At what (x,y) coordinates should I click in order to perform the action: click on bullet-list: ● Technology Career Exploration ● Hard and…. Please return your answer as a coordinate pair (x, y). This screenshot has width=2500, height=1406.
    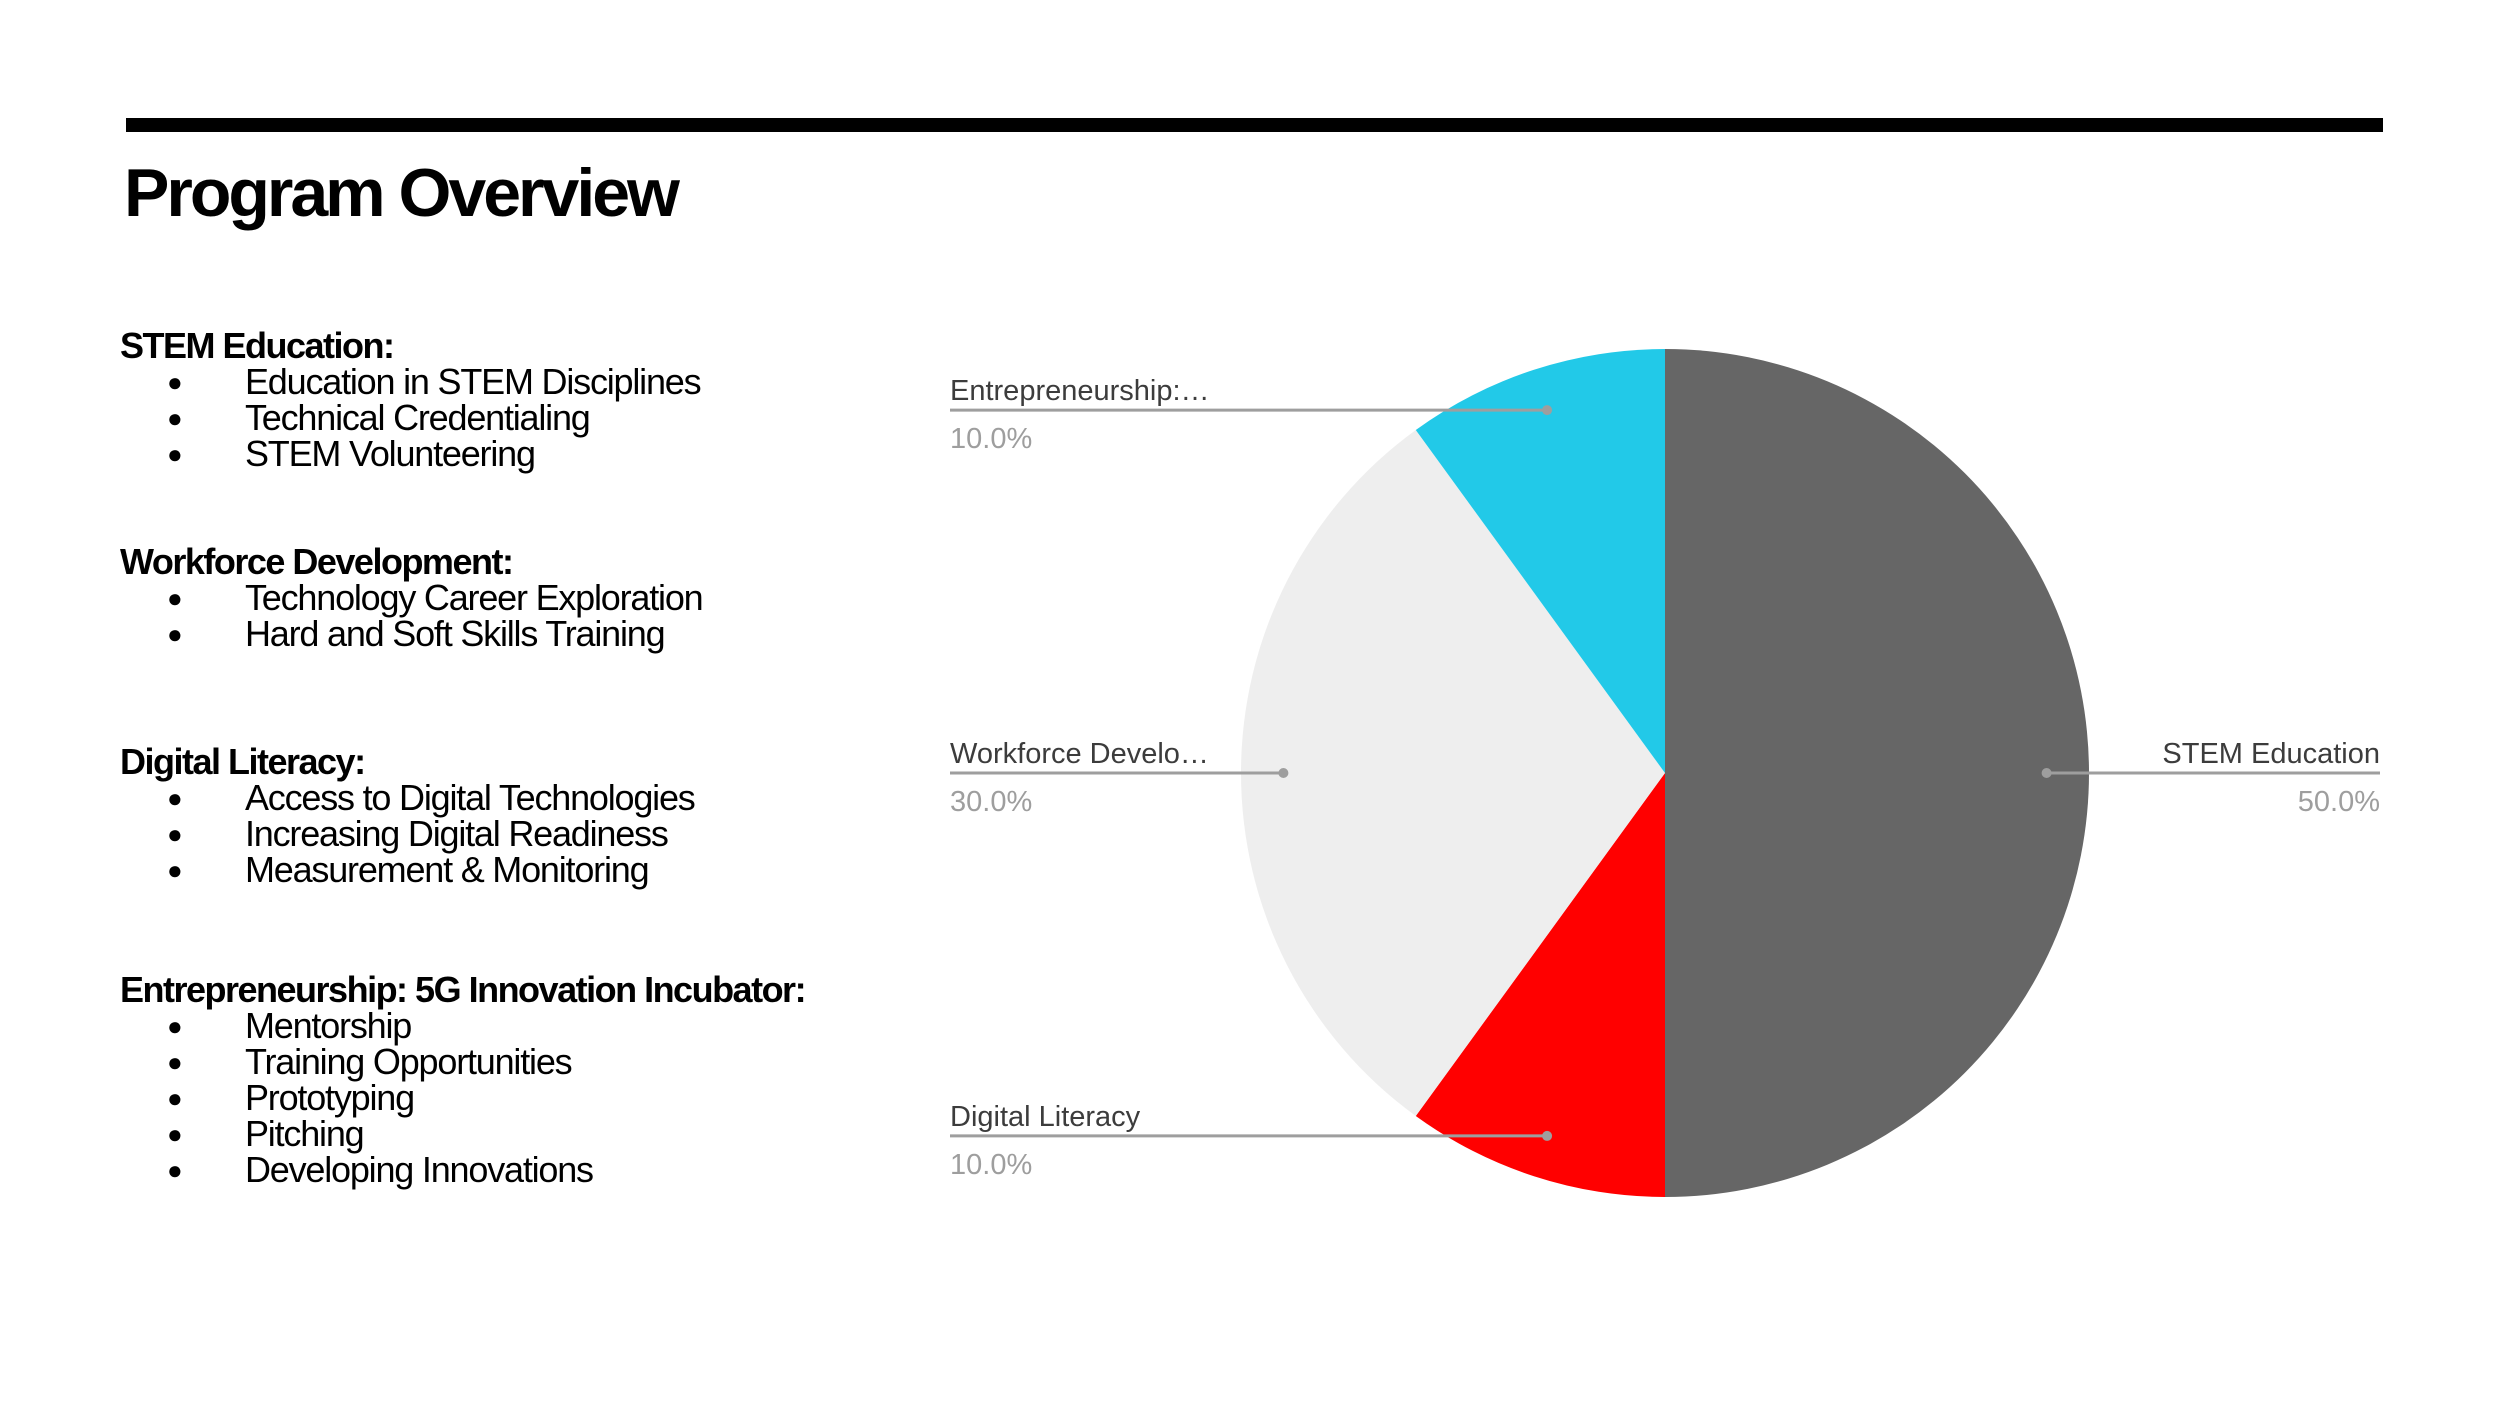
    Looking at the image, I should click on (412, 614).